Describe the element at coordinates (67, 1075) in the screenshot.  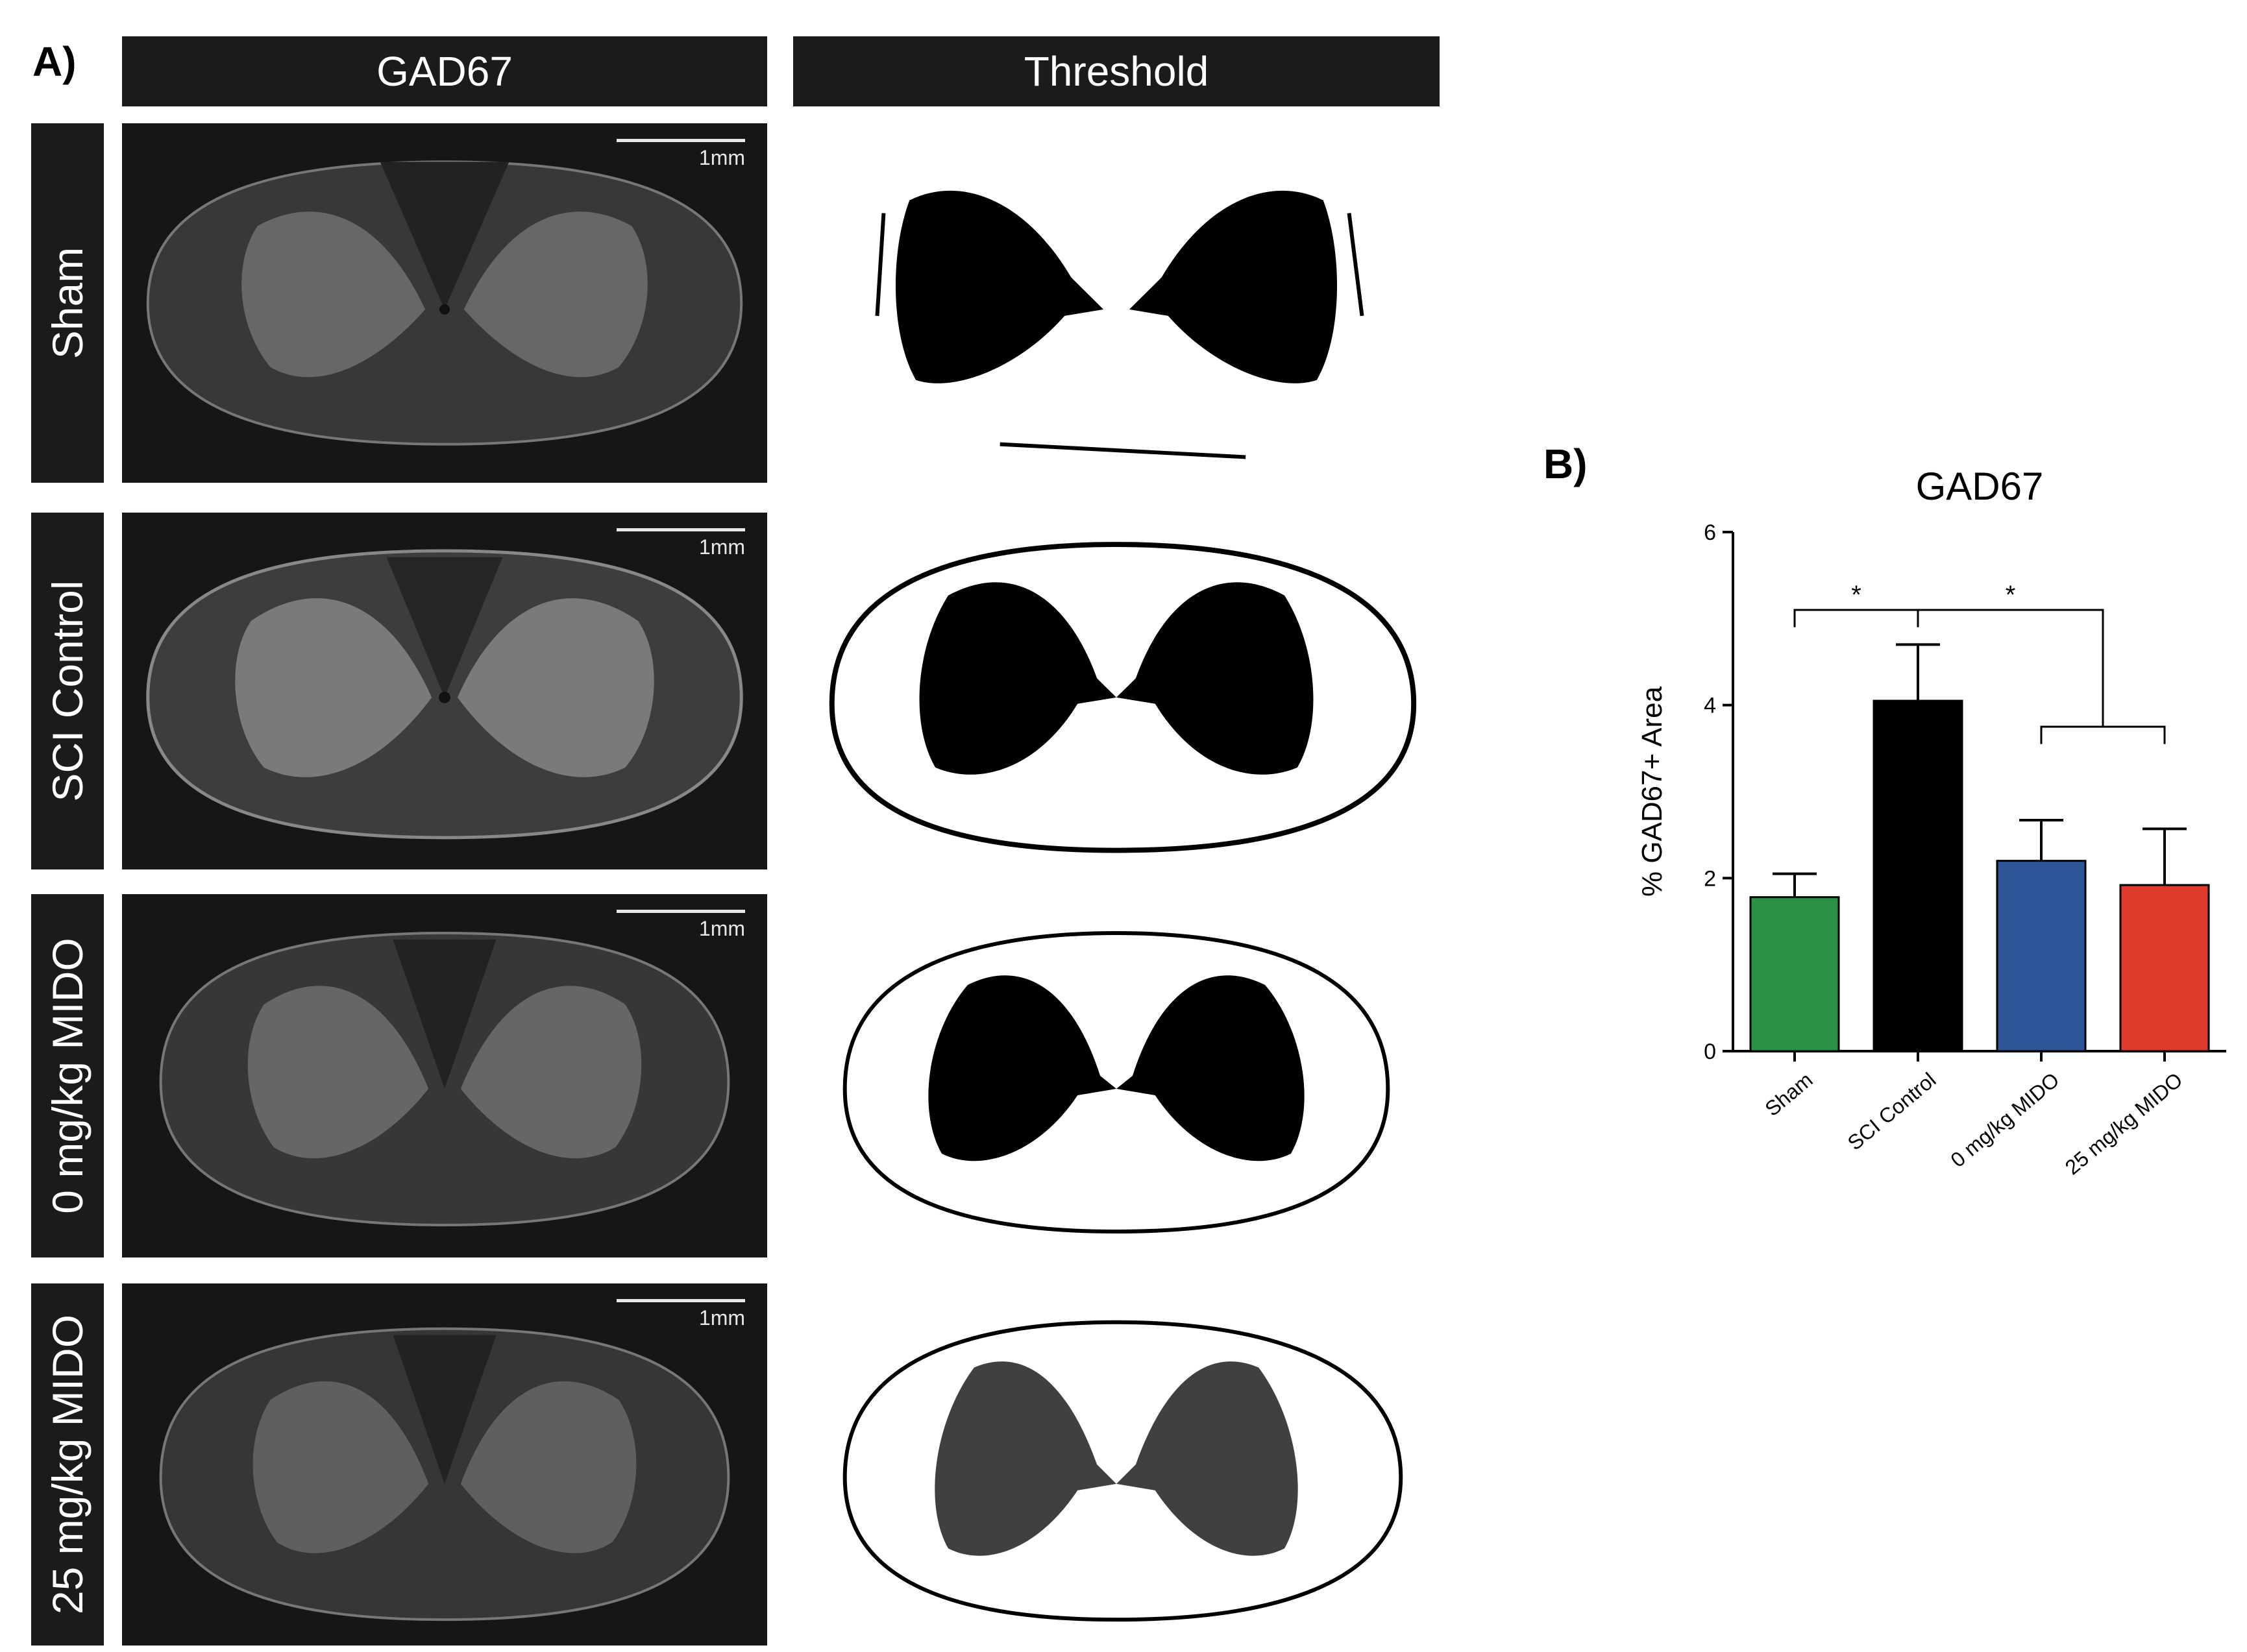
I see `row-label-0mg-mido: 0 mg/kg MIDO` at that location.